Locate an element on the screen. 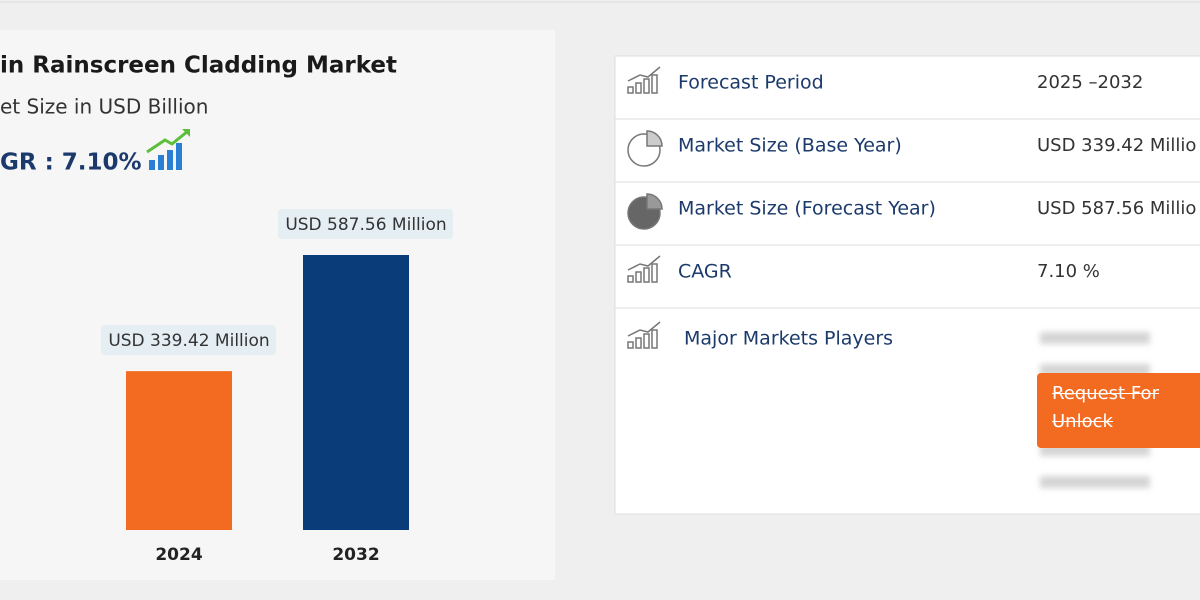  pie-icon is located at coordinates (644, 150).